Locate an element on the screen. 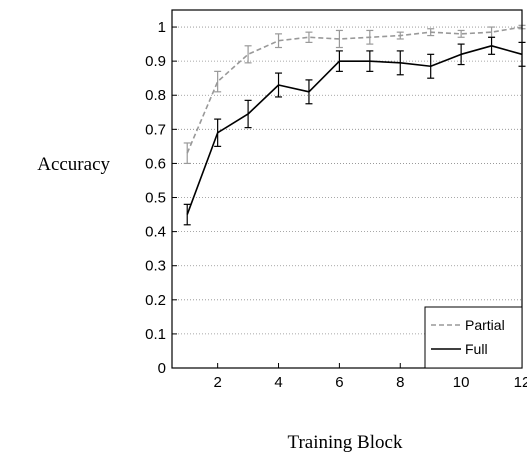 Image resolution: width=527 pixels, height=462 pixels. x-tick-label: 10 is located at coordinates (461, 382).